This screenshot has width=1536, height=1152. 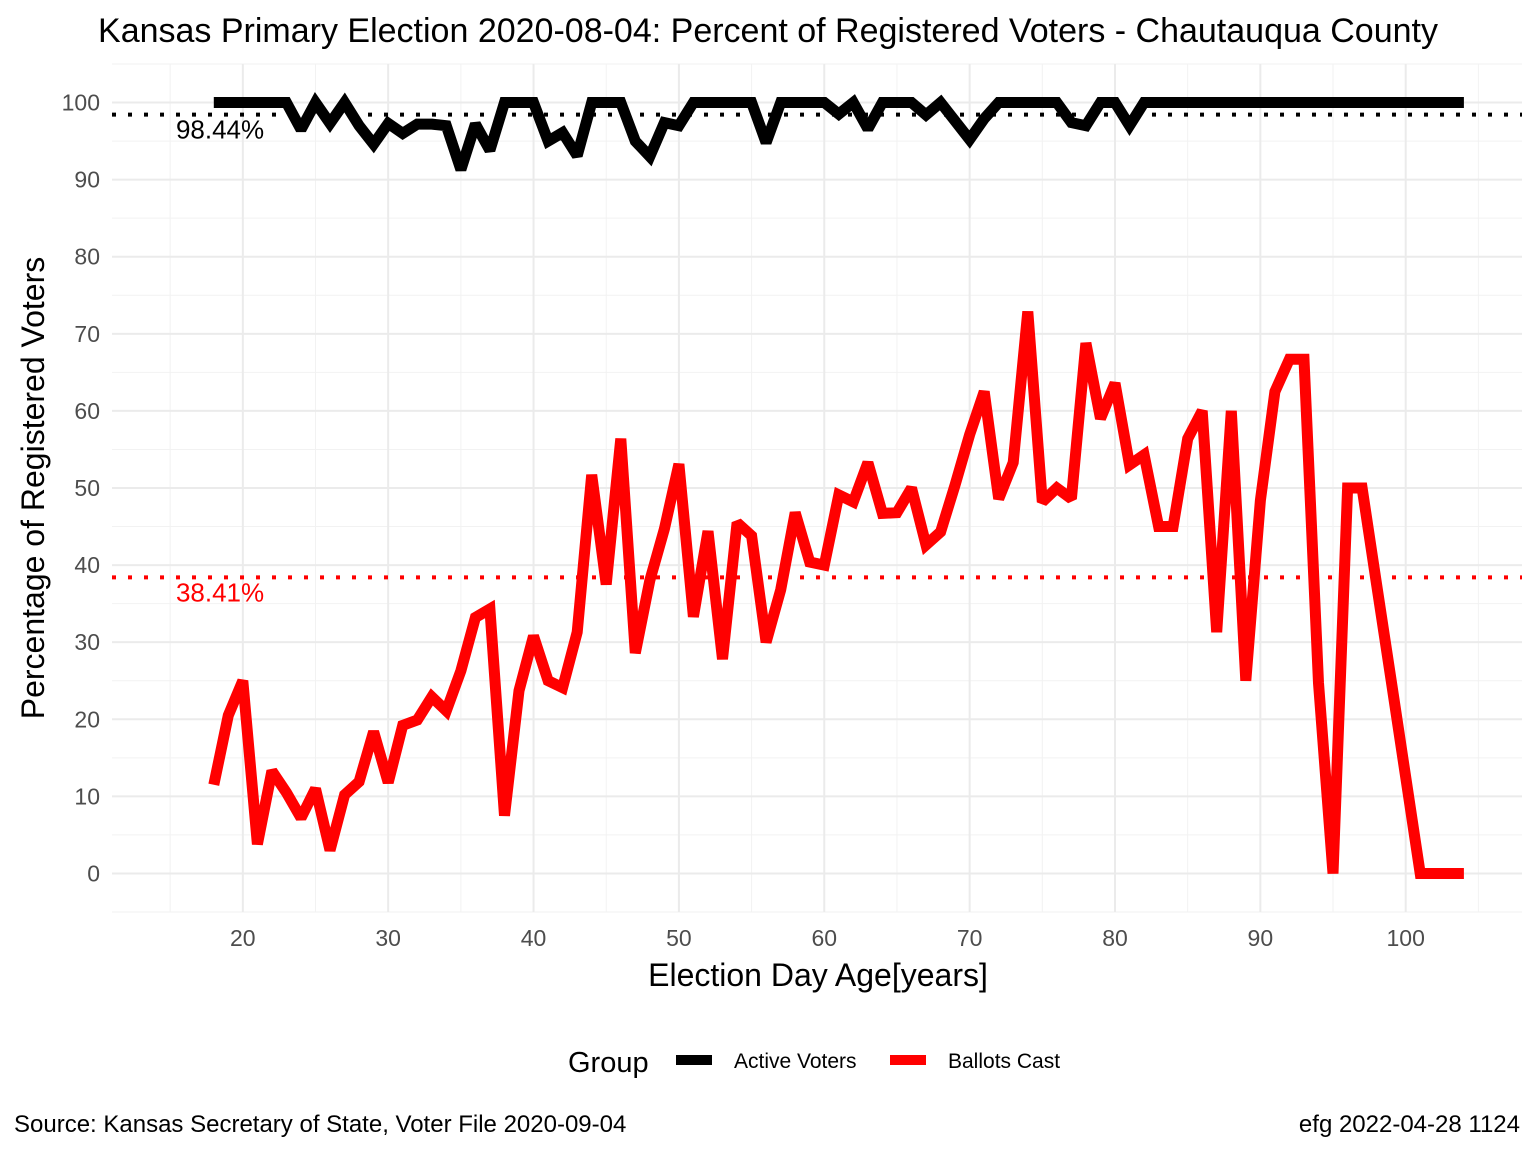 What do you see at coordinates (220, 361) in the screenshot?
I see `reference-labels: 98.44% 38.41%` at bounding box center [220, 361].